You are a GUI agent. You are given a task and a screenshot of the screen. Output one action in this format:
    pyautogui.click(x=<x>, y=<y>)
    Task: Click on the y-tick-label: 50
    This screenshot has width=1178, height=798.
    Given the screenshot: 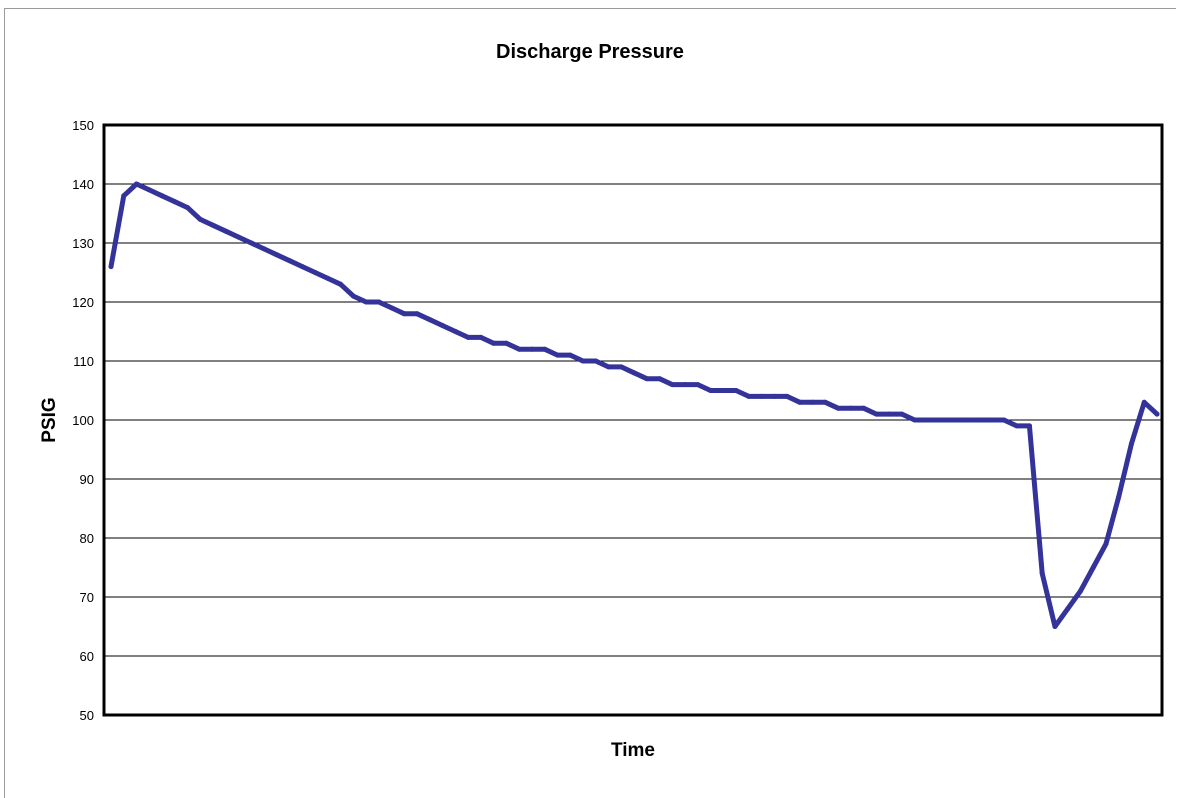 What is the action you would take?
    pyautogui.click(x=87, y=715)
    